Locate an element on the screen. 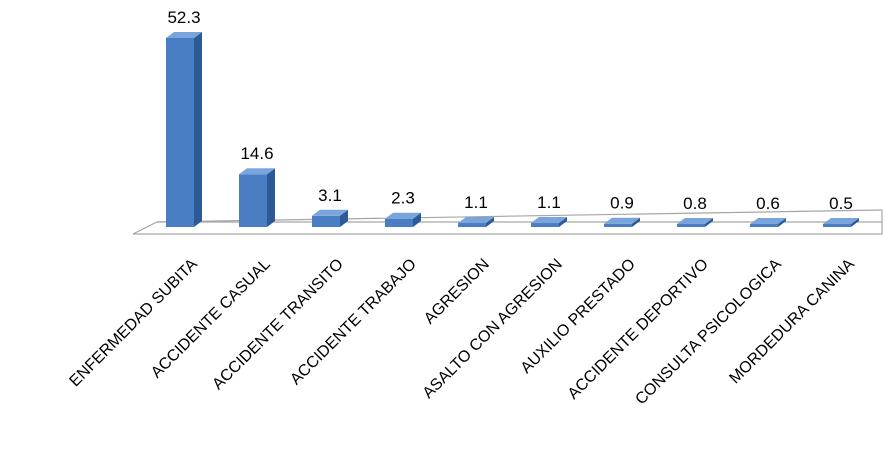  category-label: ACCIDENTE TRABAJO is located at coordinates (353, 322).